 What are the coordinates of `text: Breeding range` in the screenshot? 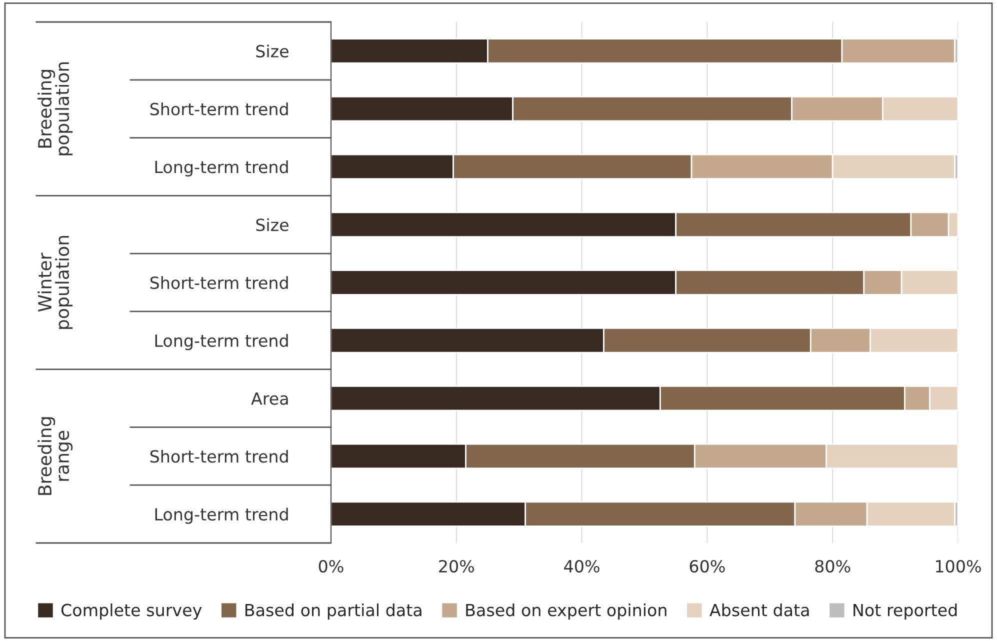 It's located at (55, 456).